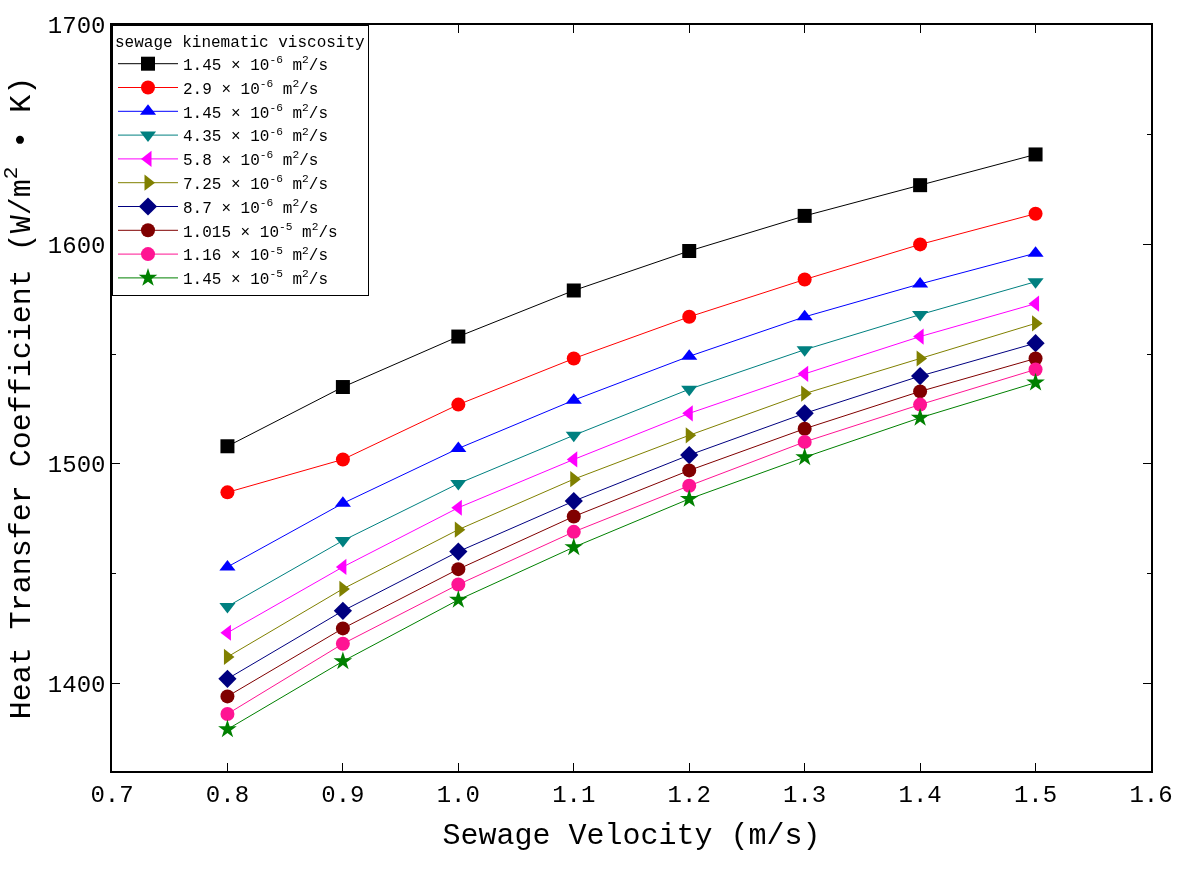 The height and width of the screenshot is (881, 1185). What do you see at coordinates (76, 466) in the screenshot?
I see `y-tick-label: 1500` at bounding box center [76, 466].